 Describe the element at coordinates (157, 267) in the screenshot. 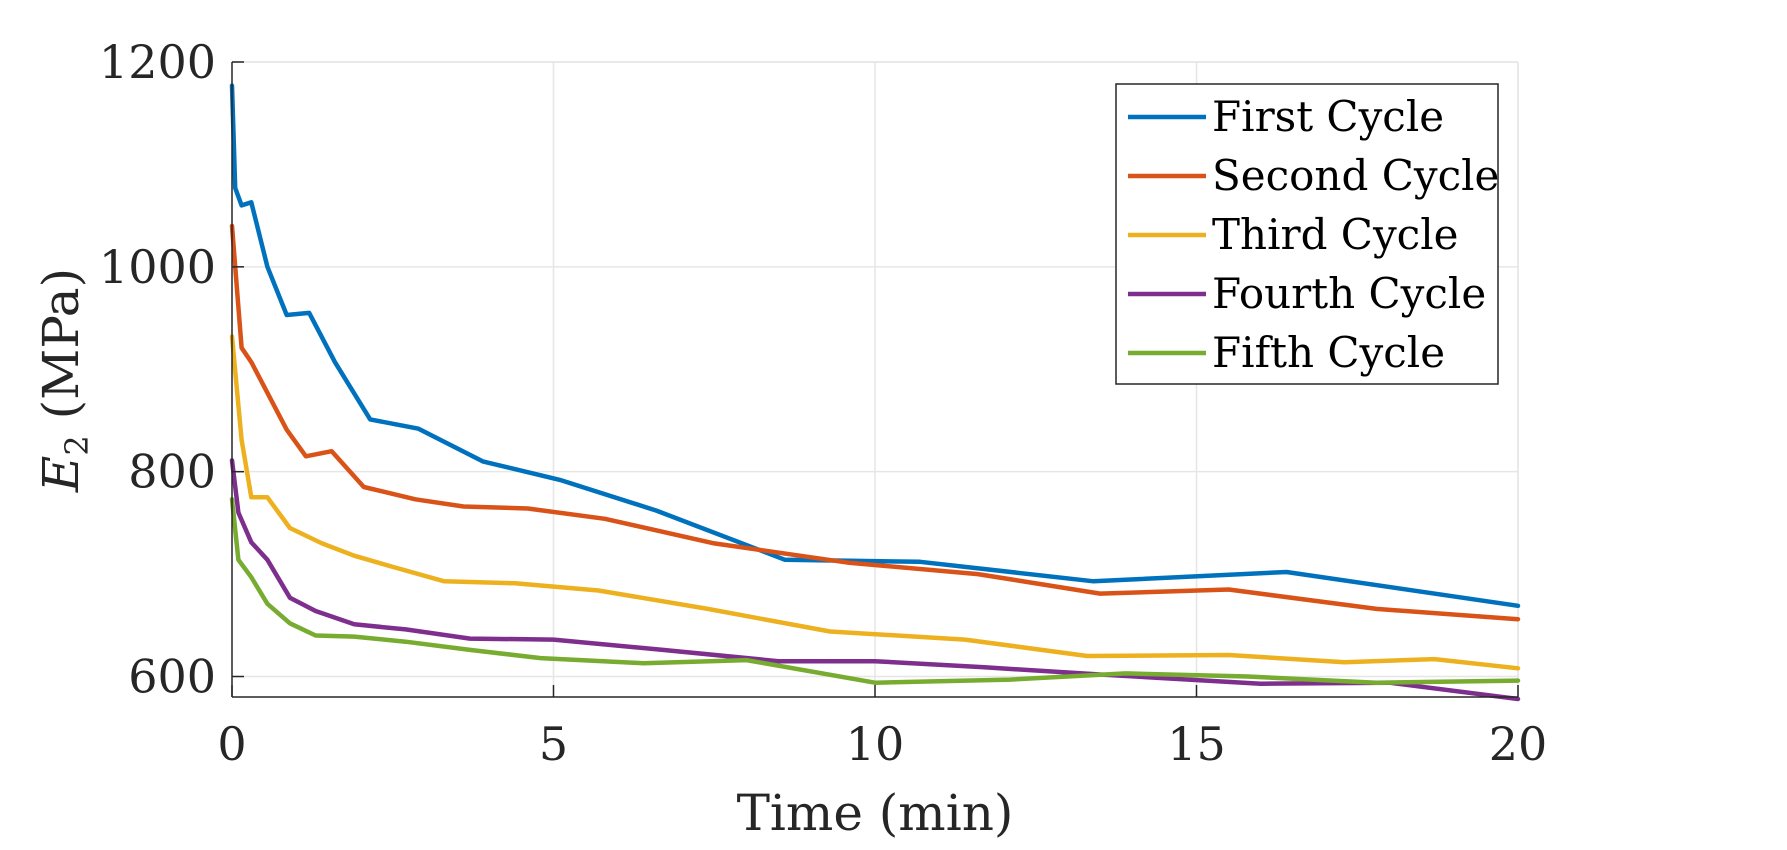

I see `y-tick-label: 1000` at that location.